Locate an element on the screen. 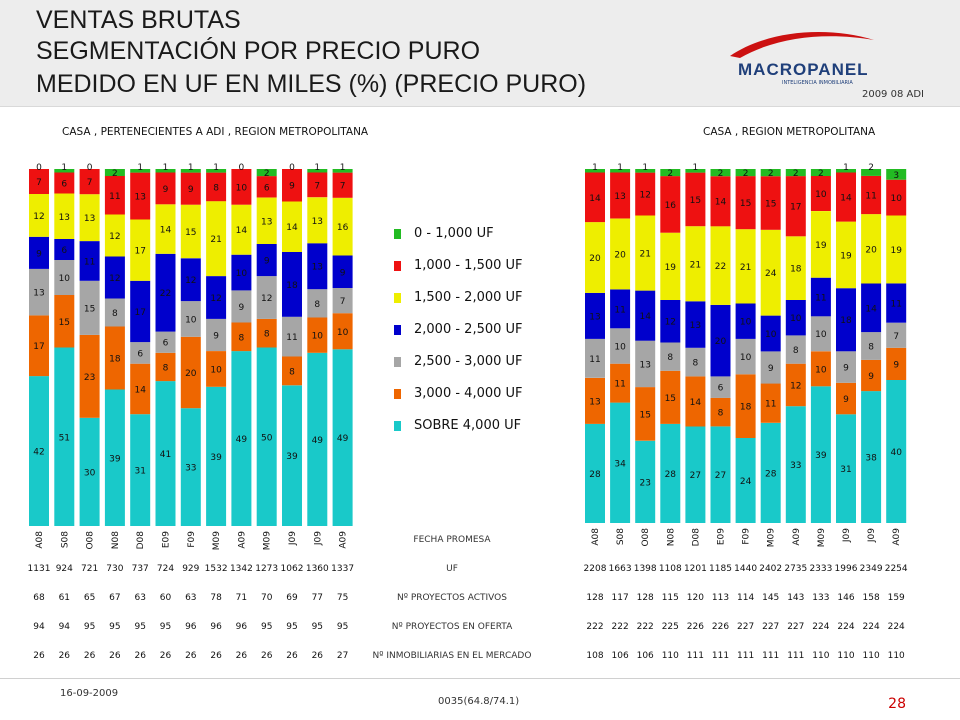  data-label: 38 is located at coordinates (871, 459).